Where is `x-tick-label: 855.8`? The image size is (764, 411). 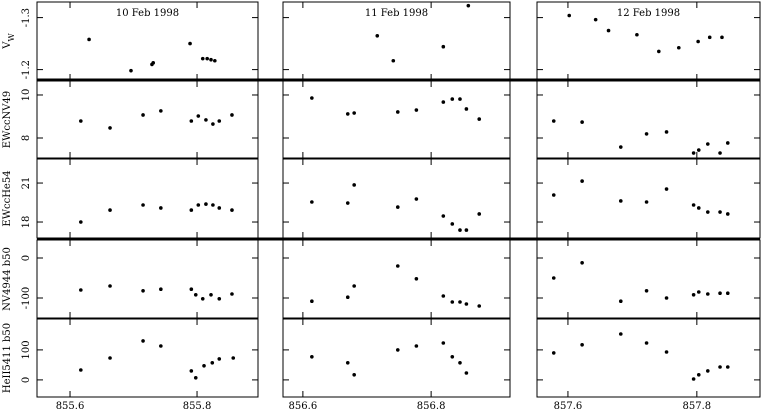 x-tick-label: 855.8 is located at coordinates (197, 406).